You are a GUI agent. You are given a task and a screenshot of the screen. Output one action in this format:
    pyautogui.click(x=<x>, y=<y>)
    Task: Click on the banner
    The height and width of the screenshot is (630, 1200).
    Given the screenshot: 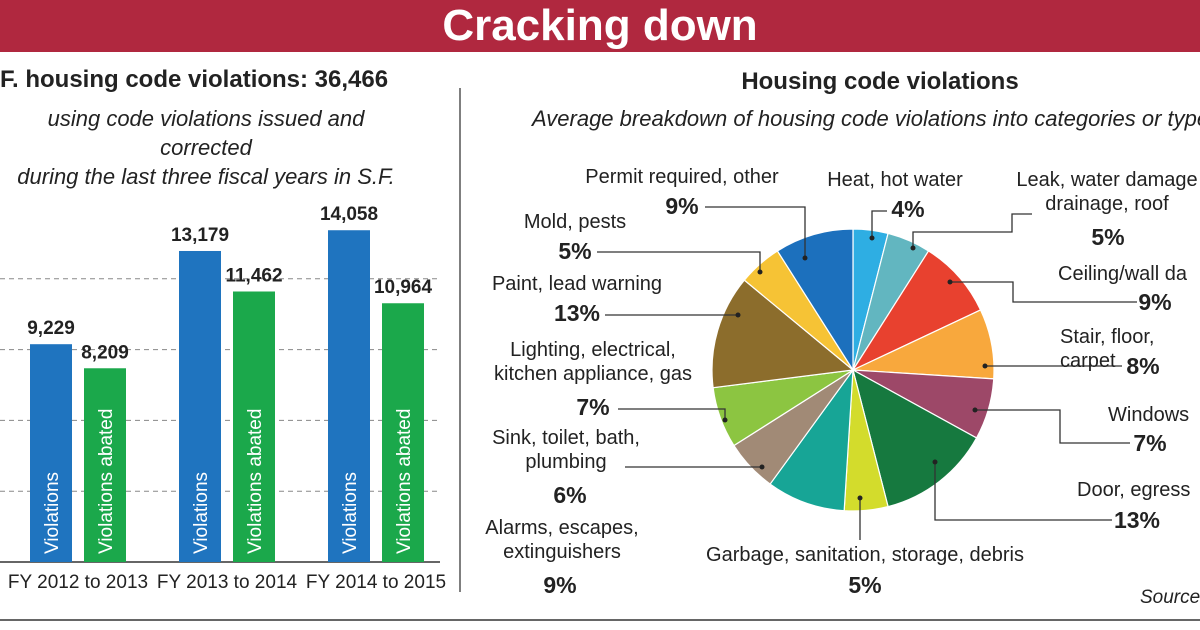 What is the action you would take?
    pyautogui.click(x=600, y=26)
    